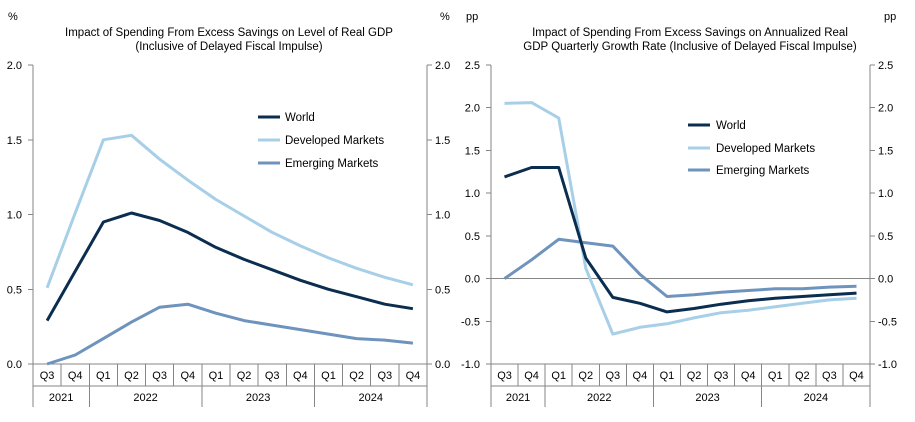 This screenshot has height=422, width=915. I want to click on y-tick-label-right: -1.0, so click(887, 365).